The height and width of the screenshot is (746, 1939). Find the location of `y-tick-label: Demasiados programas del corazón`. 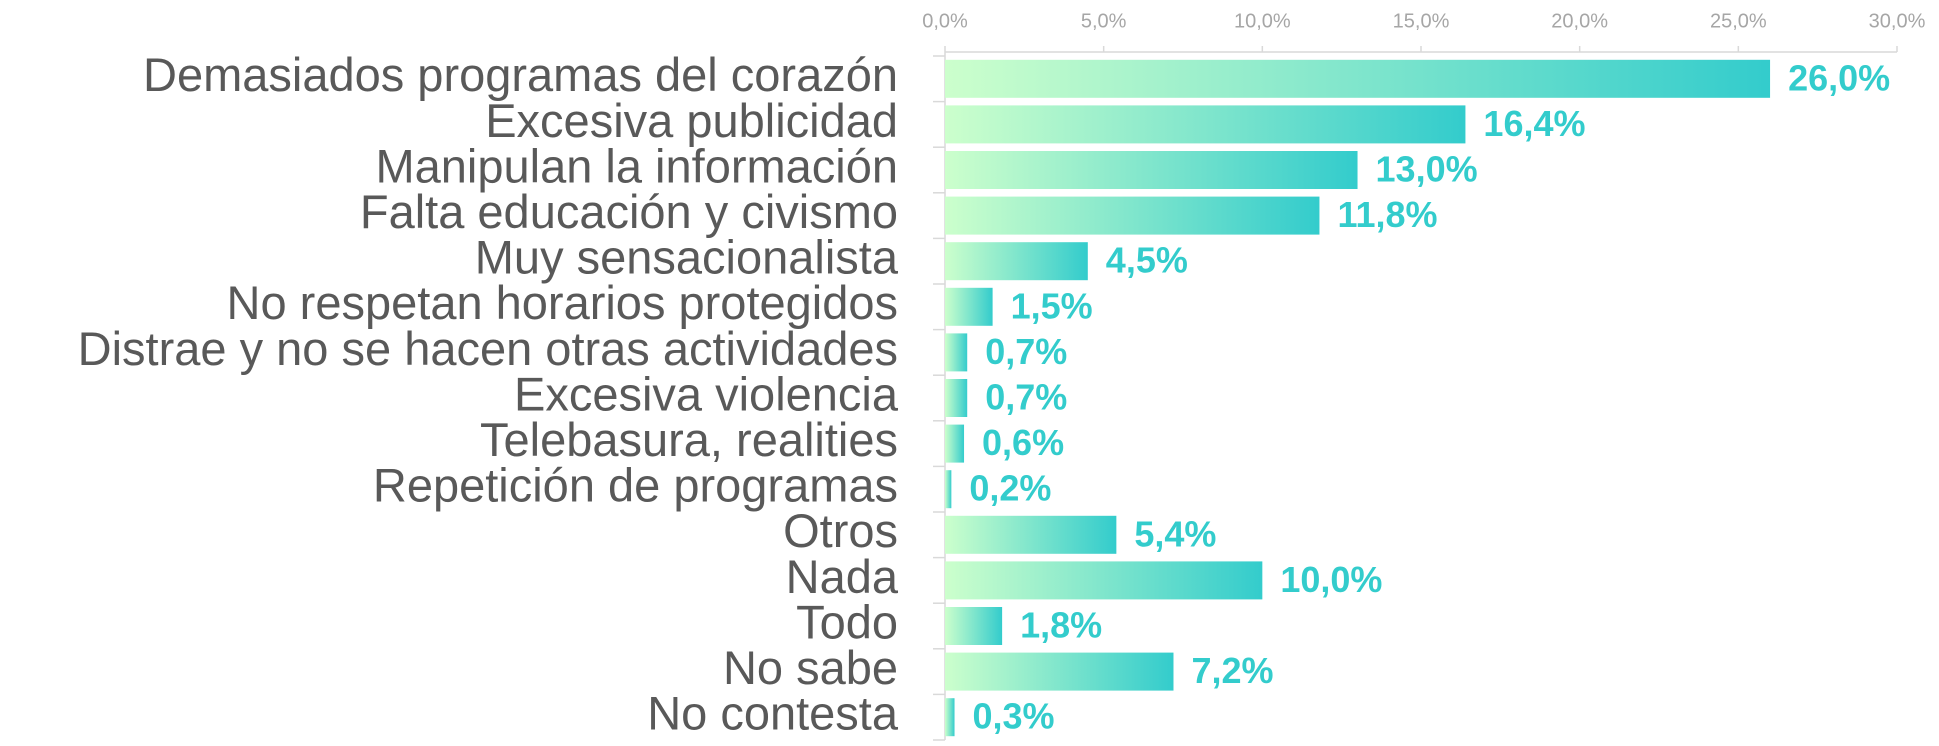

y-tick-label: Demasiados programas del corazón is located at coordinates (520, 74).